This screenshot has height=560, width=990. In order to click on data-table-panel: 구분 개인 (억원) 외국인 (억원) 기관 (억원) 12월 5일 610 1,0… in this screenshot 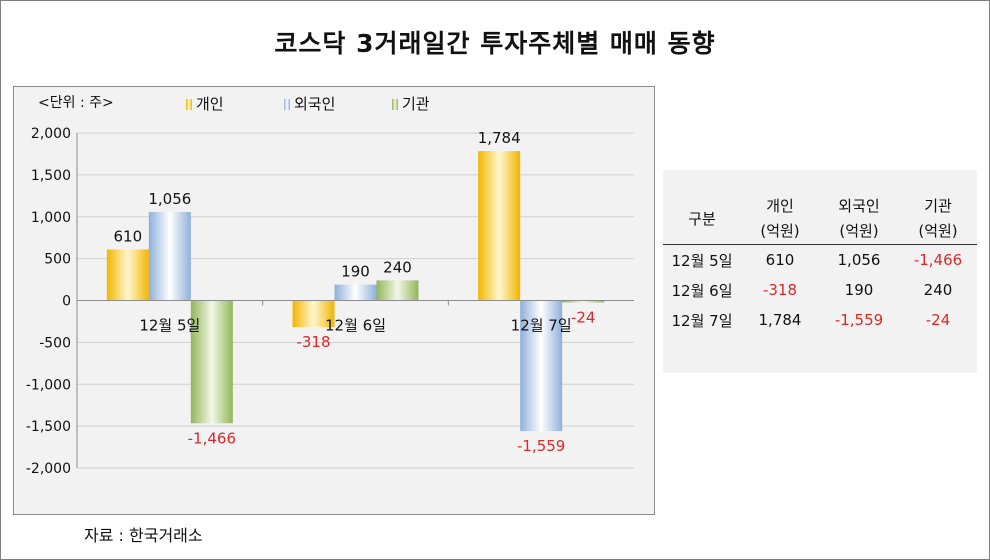, I will do `click(820, 271)`.